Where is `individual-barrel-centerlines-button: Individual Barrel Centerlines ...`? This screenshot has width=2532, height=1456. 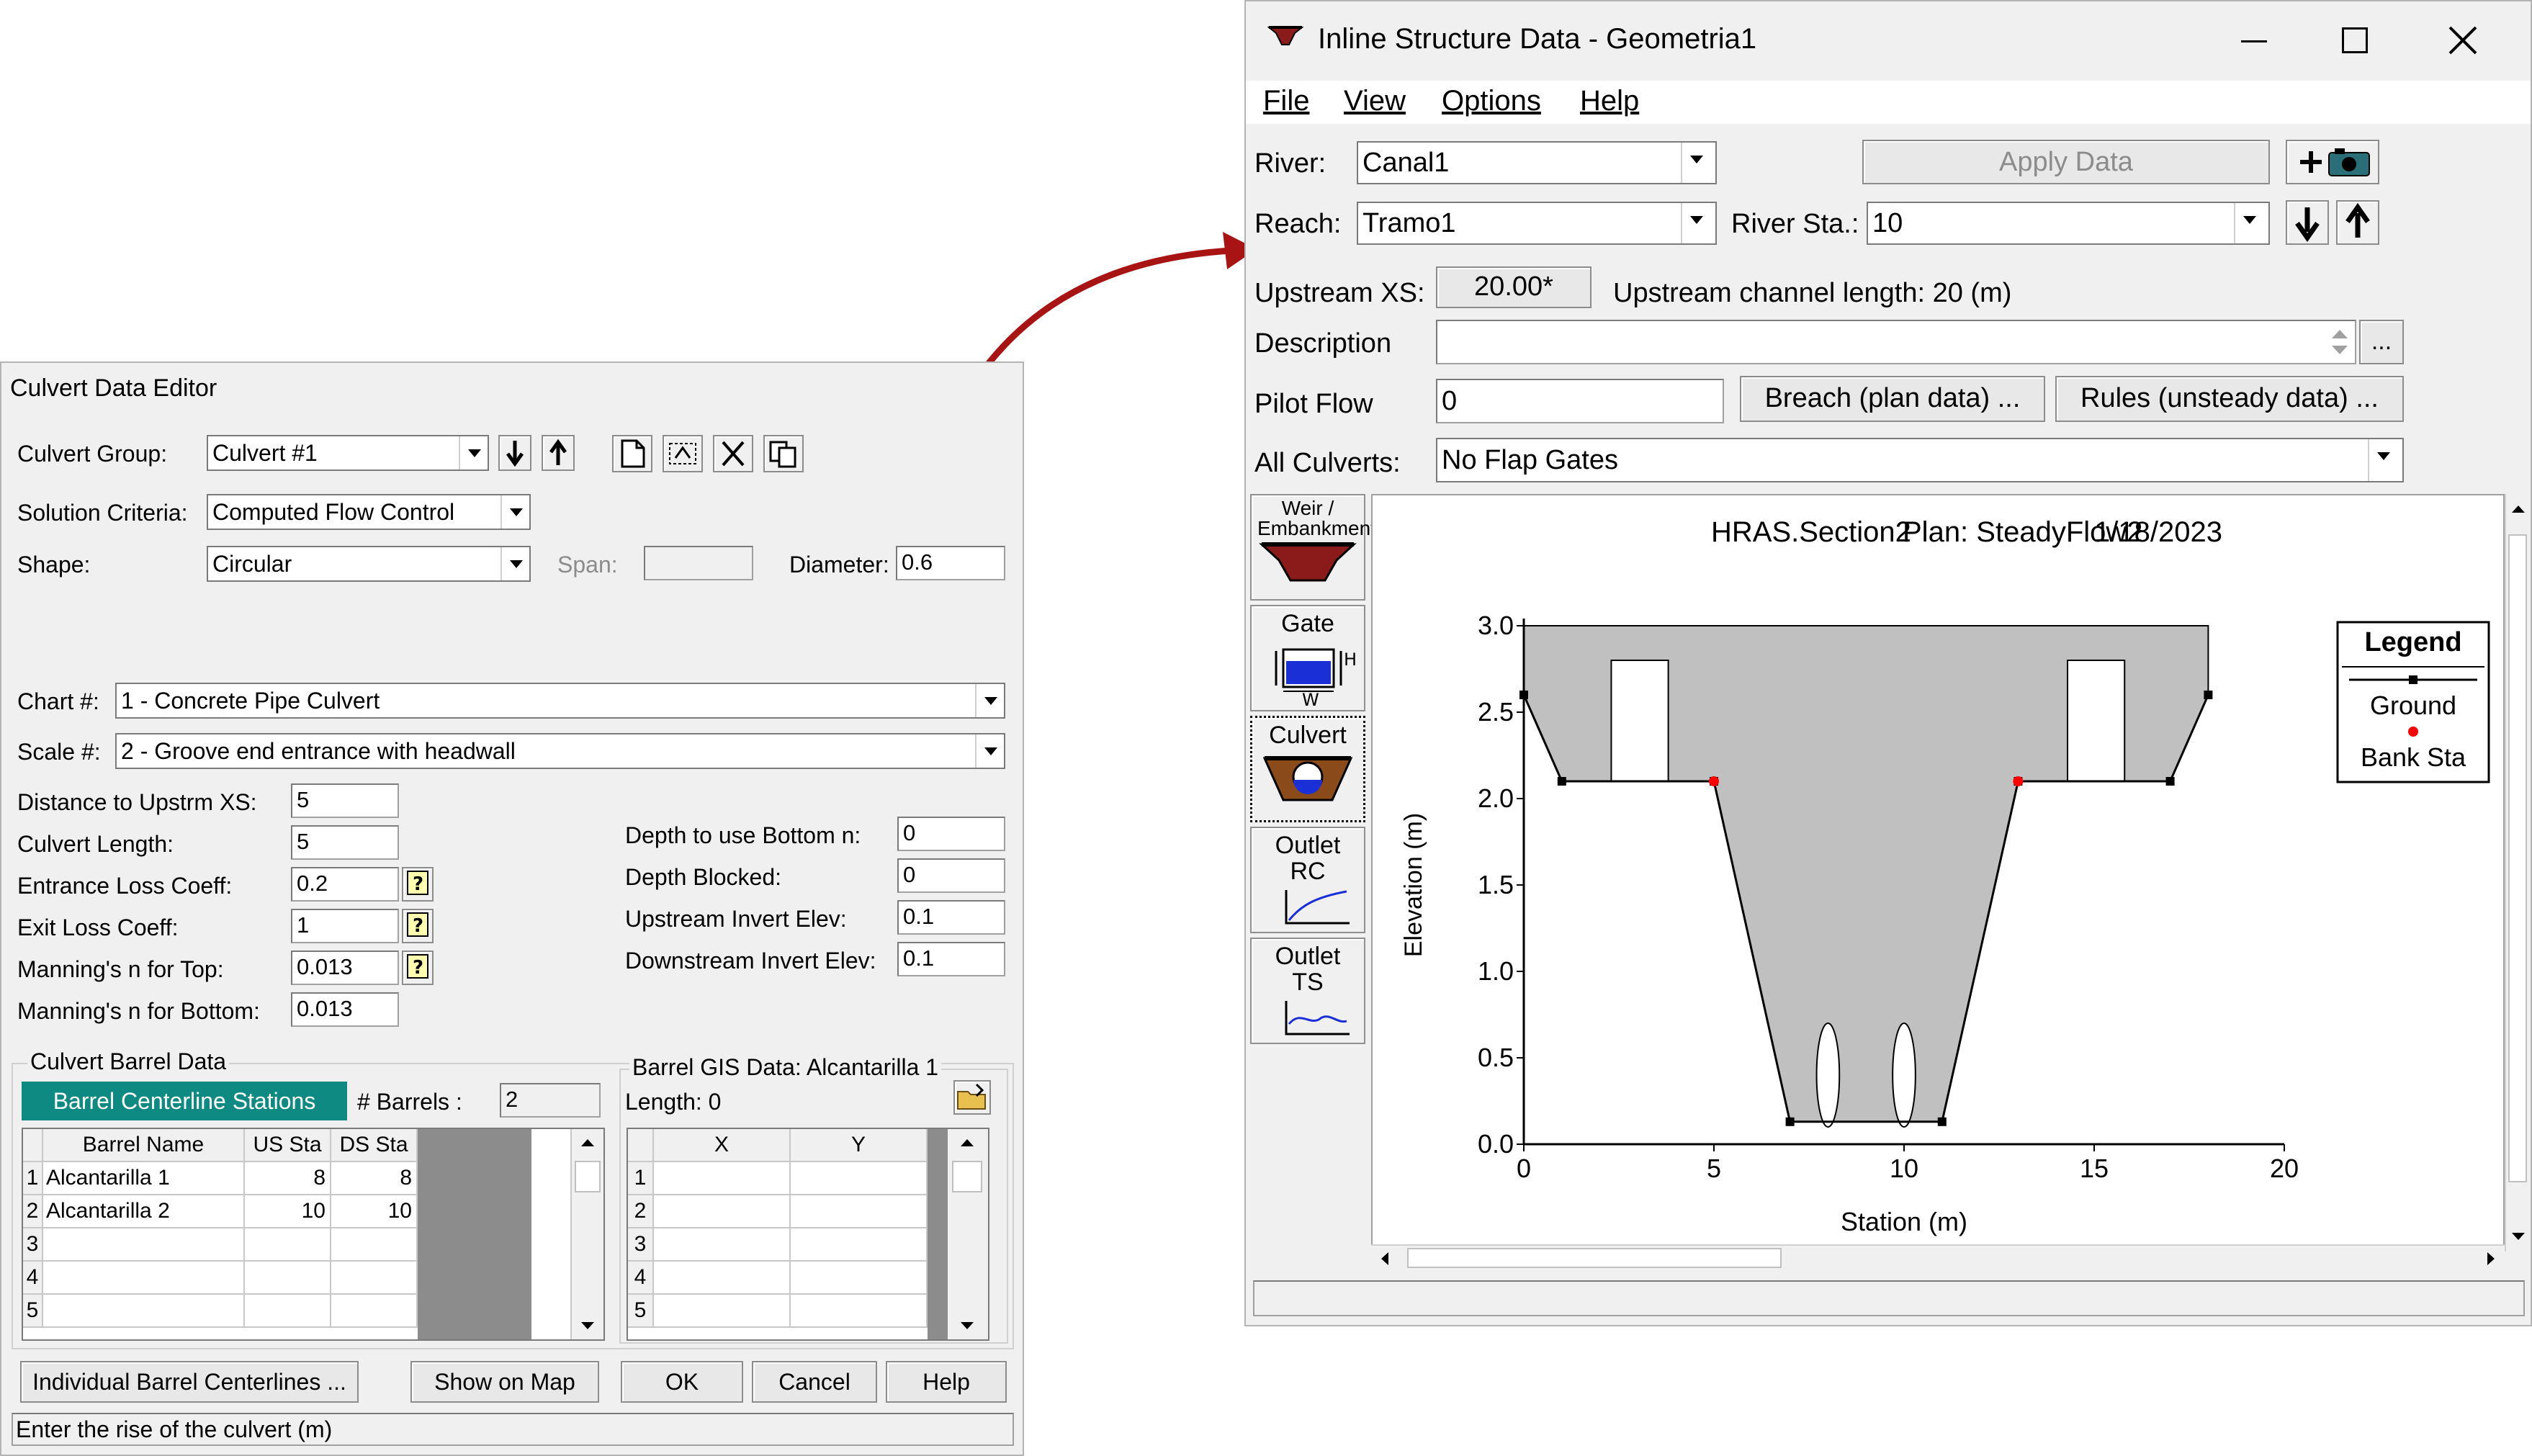
individual-barrel-centerlines-button: Individual Barrel Centerlines ... is located at coordinates (190, 1382).